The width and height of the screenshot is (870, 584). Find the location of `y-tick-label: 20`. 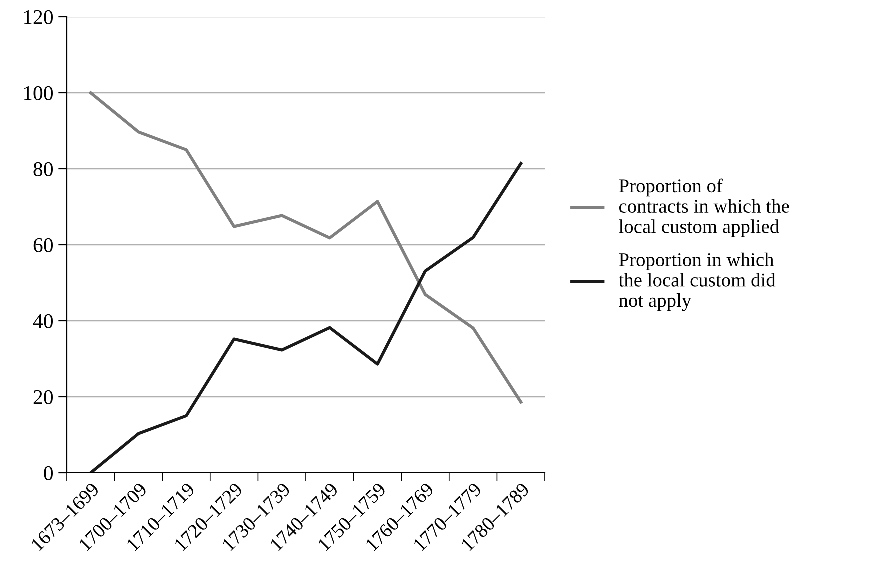

y-tick-label: 20 is located at coordinates (44, 397).